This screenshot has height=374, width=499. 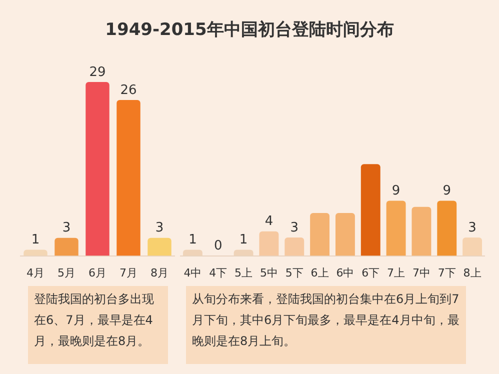 What do you see at coordinates (447, 273) in the screenshot?
I see `x-tick-label: 7下` at bounding box center [447, 273].